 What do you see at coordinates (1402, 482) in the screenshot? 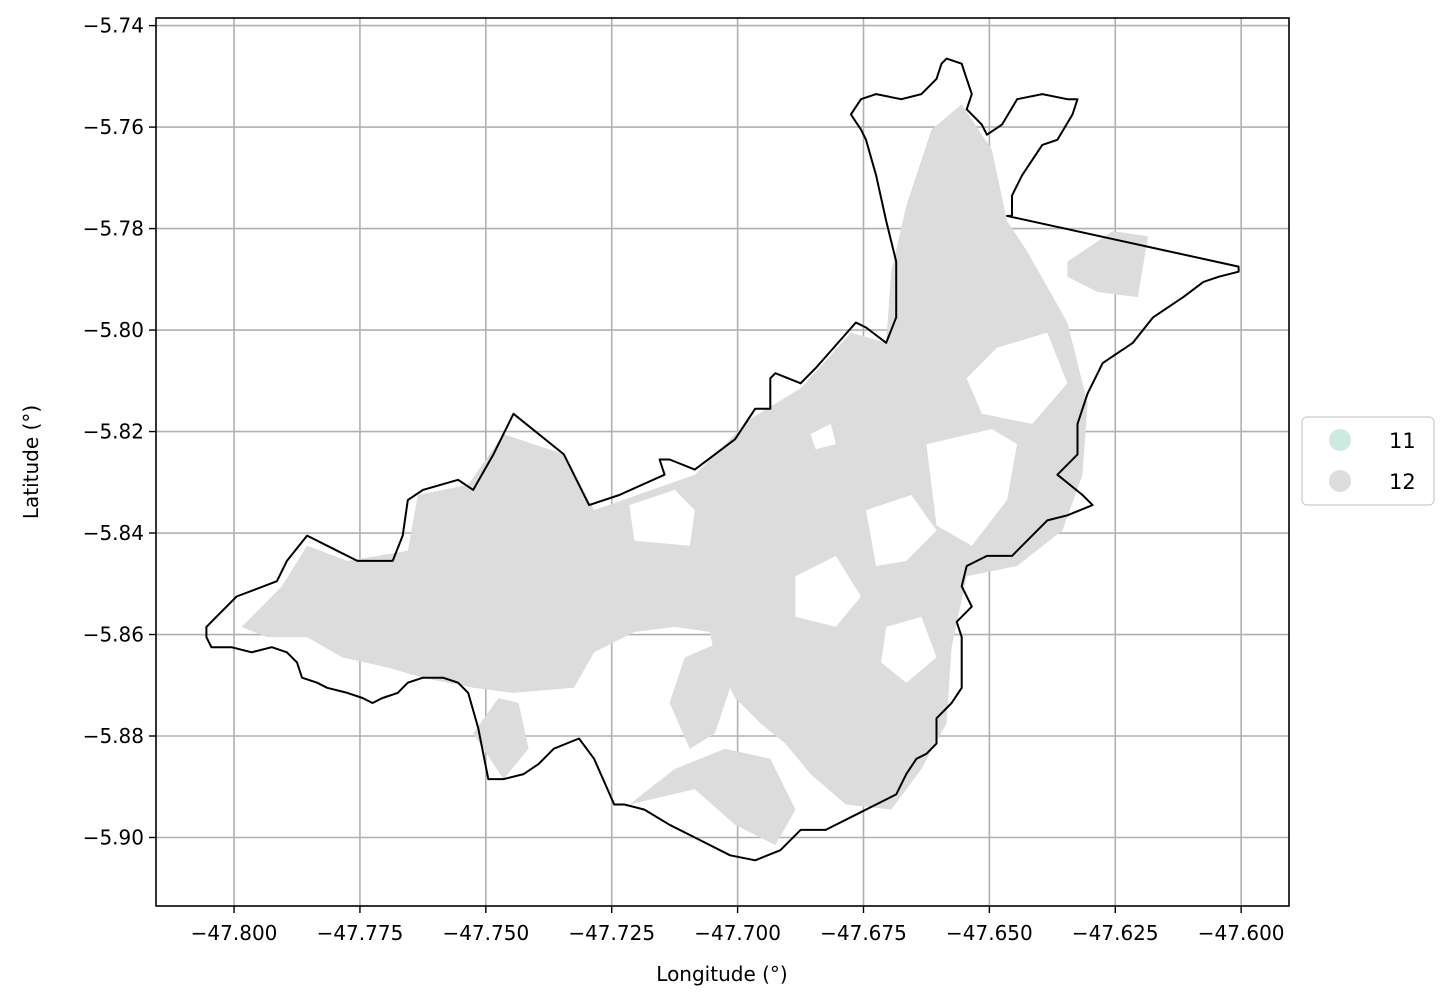
I see `legend-label: 12` at bounding box center [1402, 482].